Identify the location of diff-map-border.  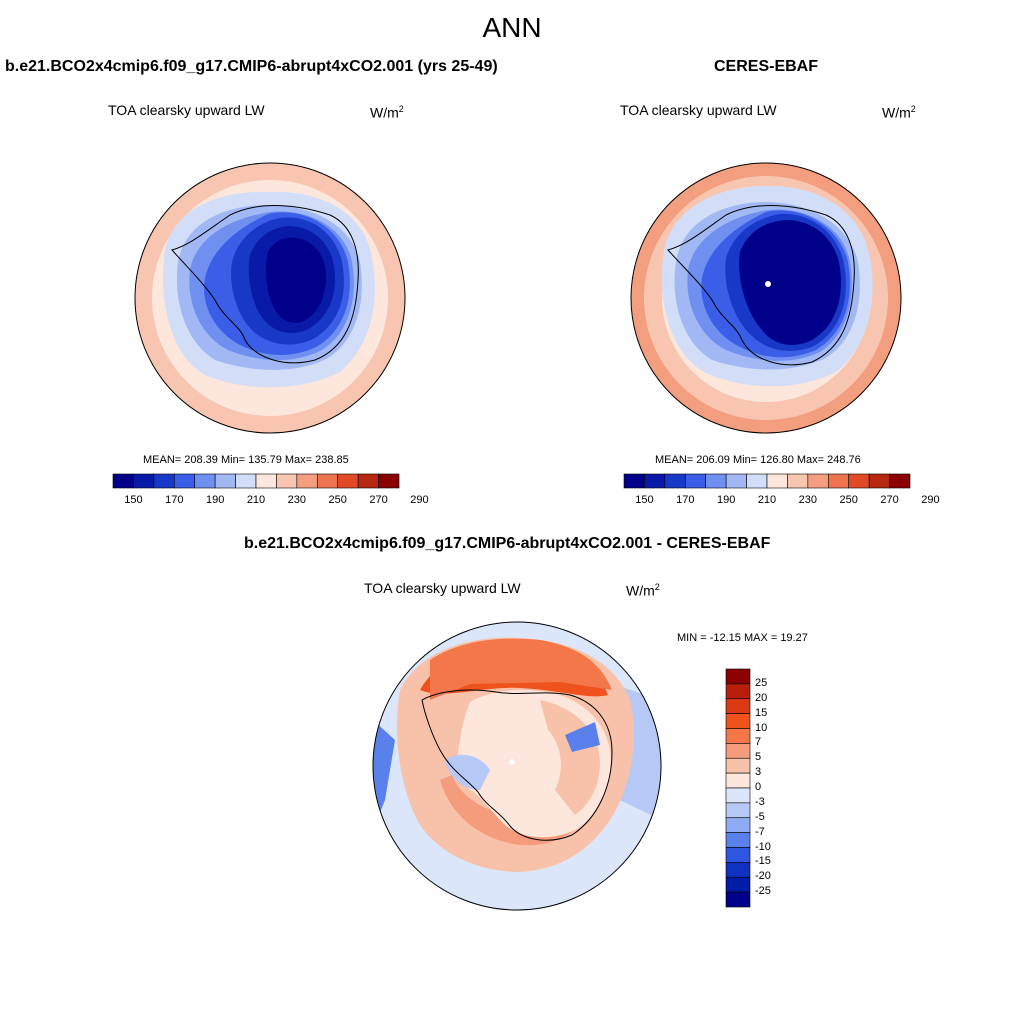
(517, 766).